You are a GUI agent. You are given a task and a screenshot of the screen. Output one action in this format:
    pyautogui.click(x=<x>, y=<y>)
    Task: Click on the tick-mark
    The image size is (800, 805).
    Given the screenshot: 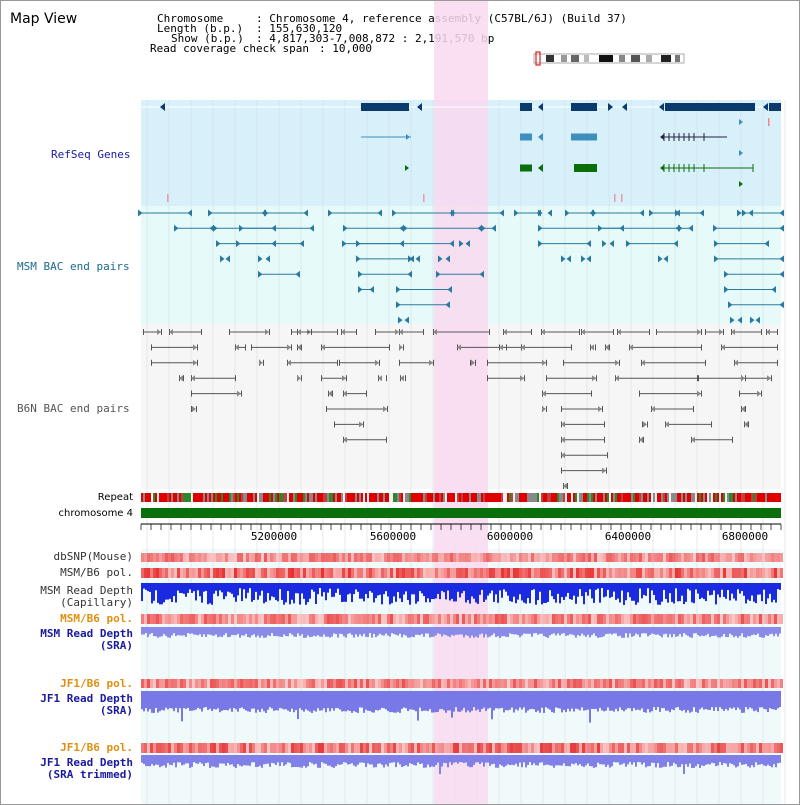 What is the action you would take?
    pyautogui.click(x=769, y=122)
    